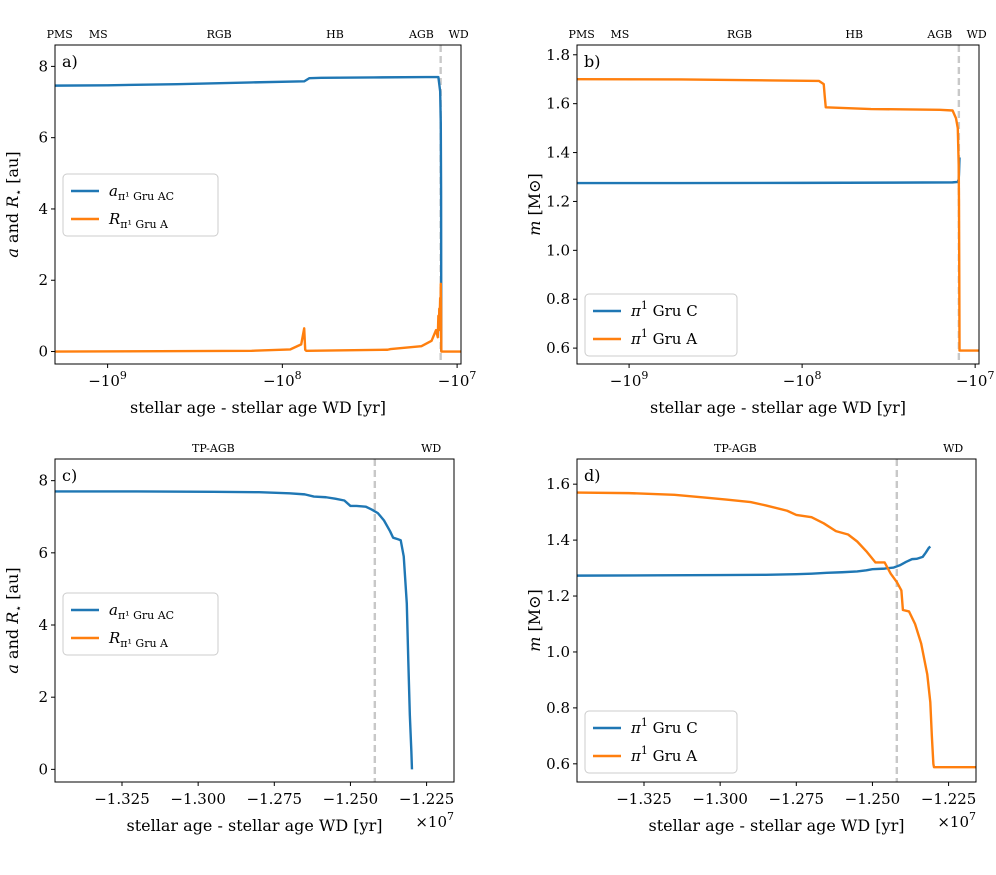  I want to click on legend: π1 Gru C π1 Gru A, so click(661, 742).